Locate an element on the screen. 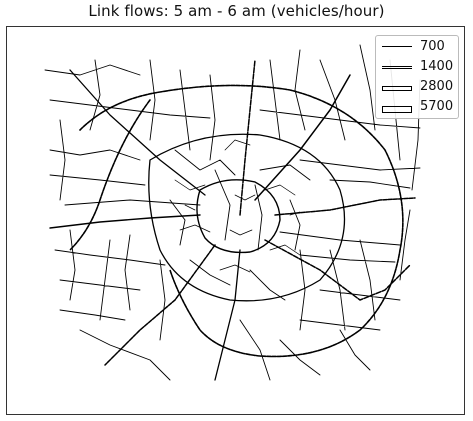 The image size is (473, 421). motorway-north is located at coordinates (247, 137).